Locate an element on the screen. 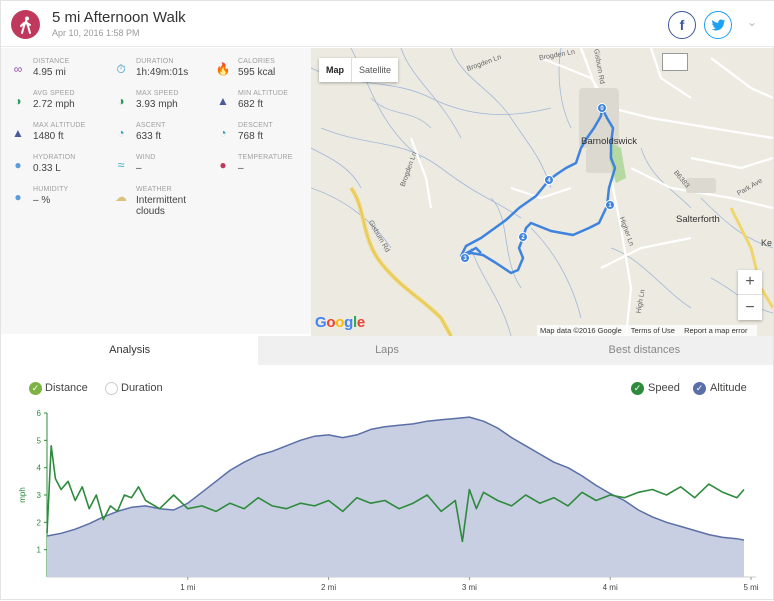  stat-label: DURATION is located at coordinates (155, 61).